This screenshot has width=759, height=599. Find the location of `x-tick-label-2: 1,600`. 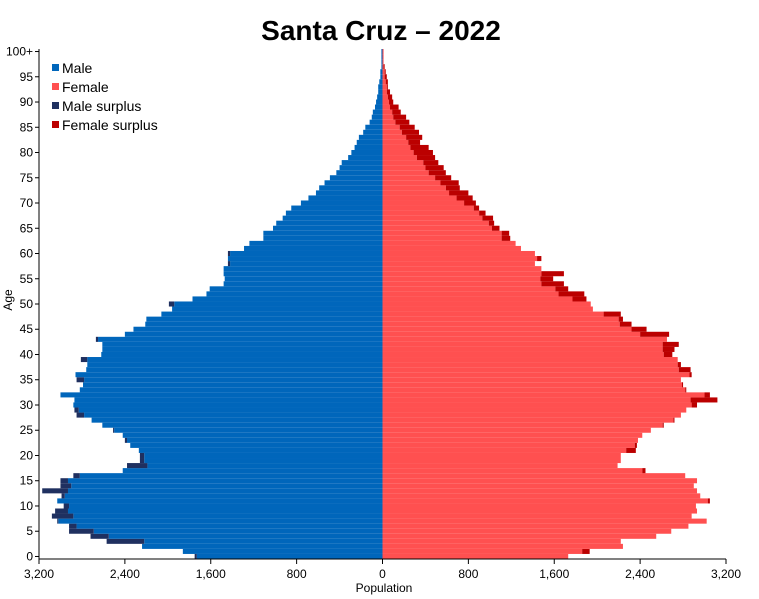

x-tick-label-2: 1,600 is located at coordinates (211, 574).